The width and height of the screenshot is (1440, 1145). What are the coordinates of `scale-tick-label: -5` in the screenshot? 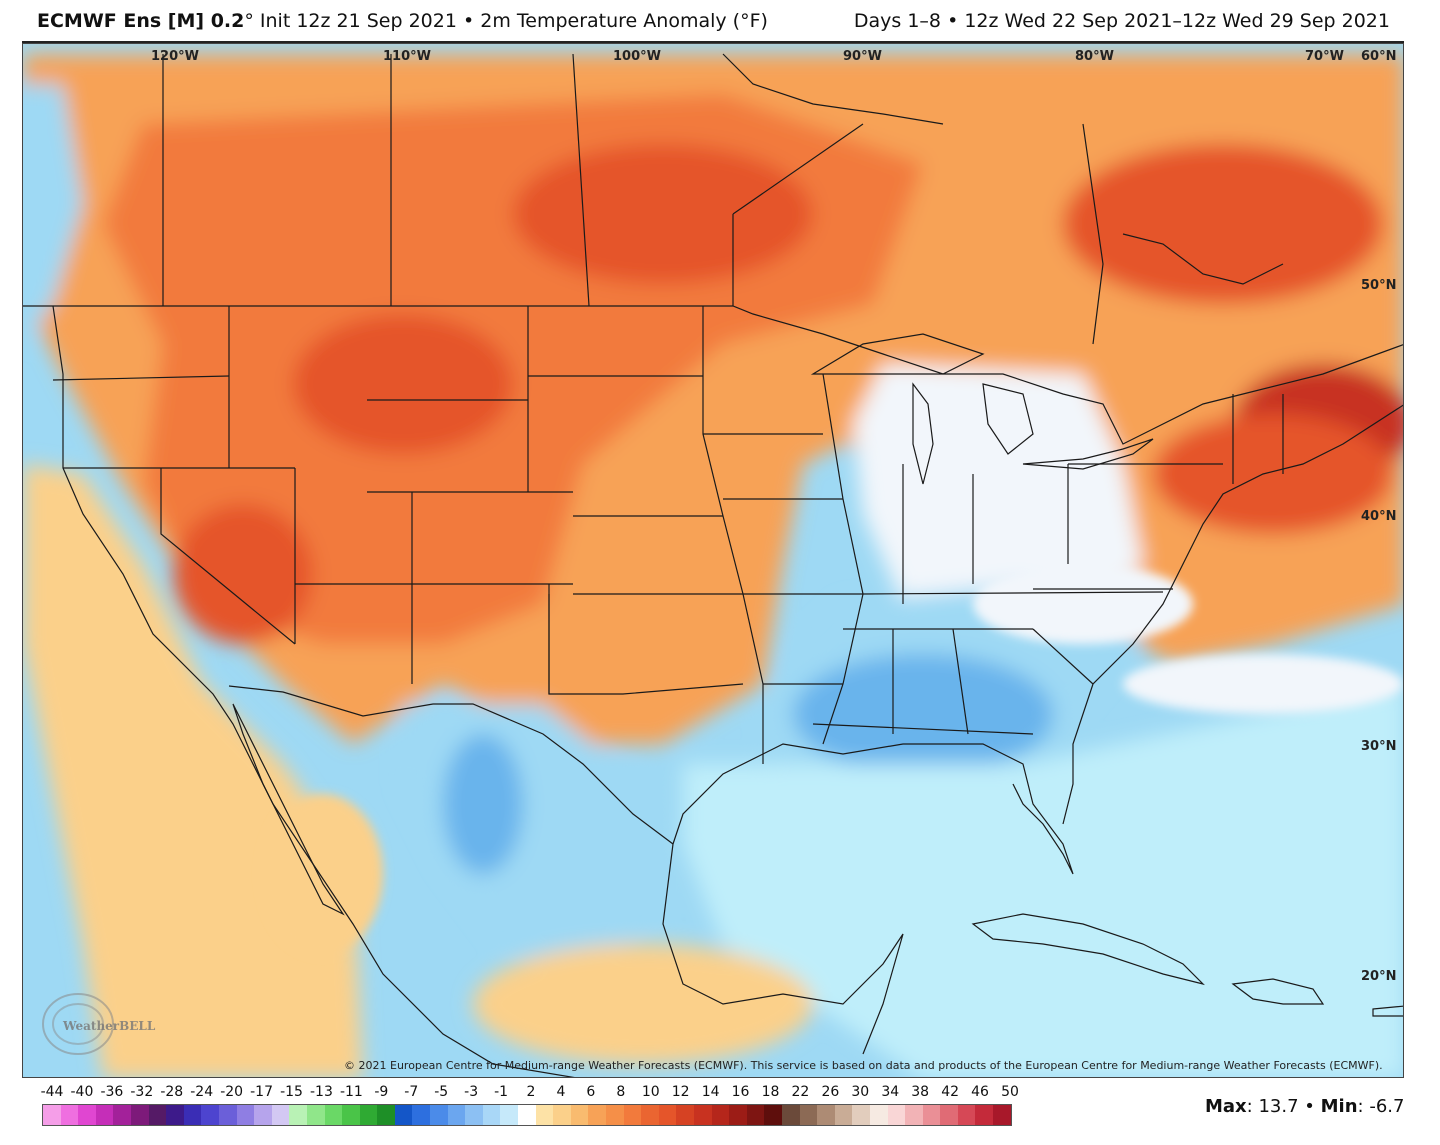 It's located at (441, 1092).